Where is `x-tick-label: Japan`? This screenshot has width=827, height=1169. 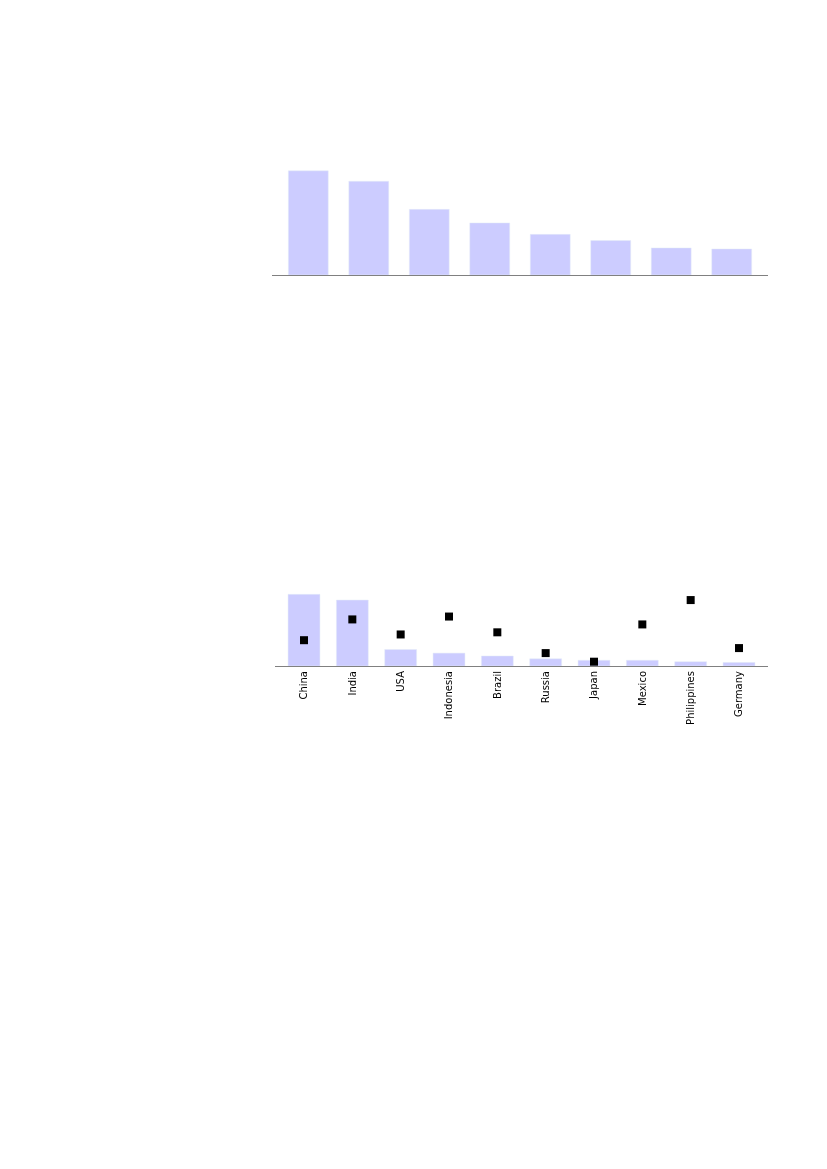
x-tick-label: Japan is located at coordinates (594, 685).